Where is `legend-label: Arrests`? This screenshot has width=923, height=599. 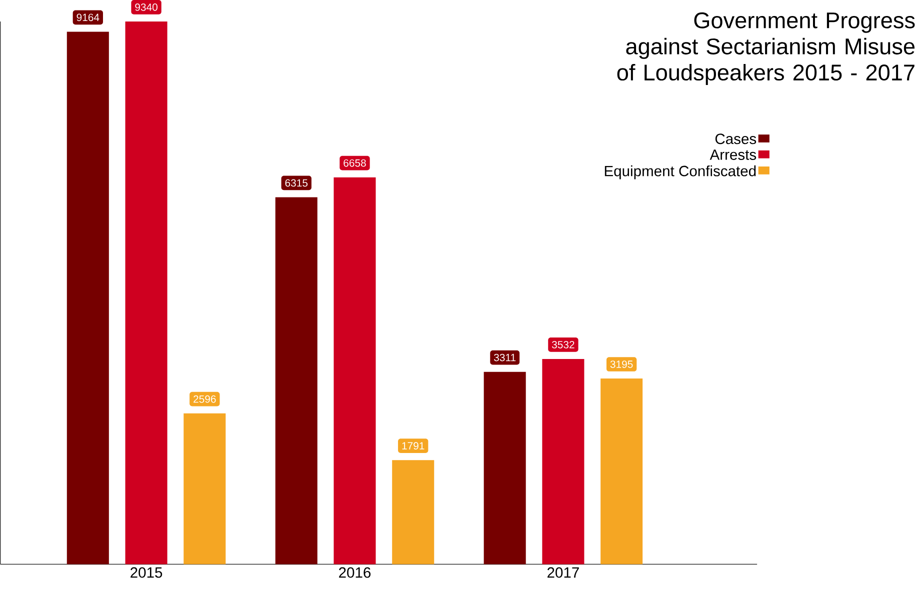 legend-label: Arrests is located at coordinates (733, 155).